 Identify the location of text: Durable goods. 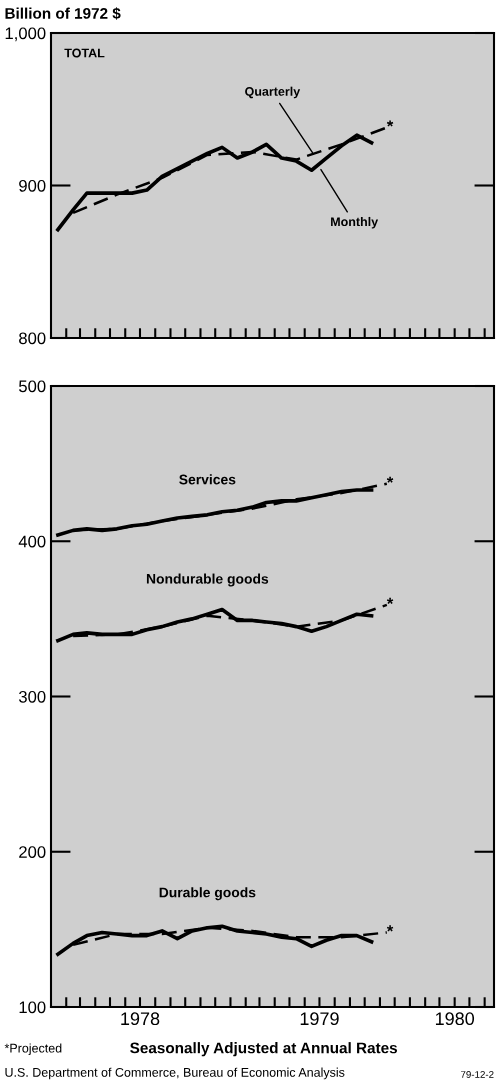
(207, 894).